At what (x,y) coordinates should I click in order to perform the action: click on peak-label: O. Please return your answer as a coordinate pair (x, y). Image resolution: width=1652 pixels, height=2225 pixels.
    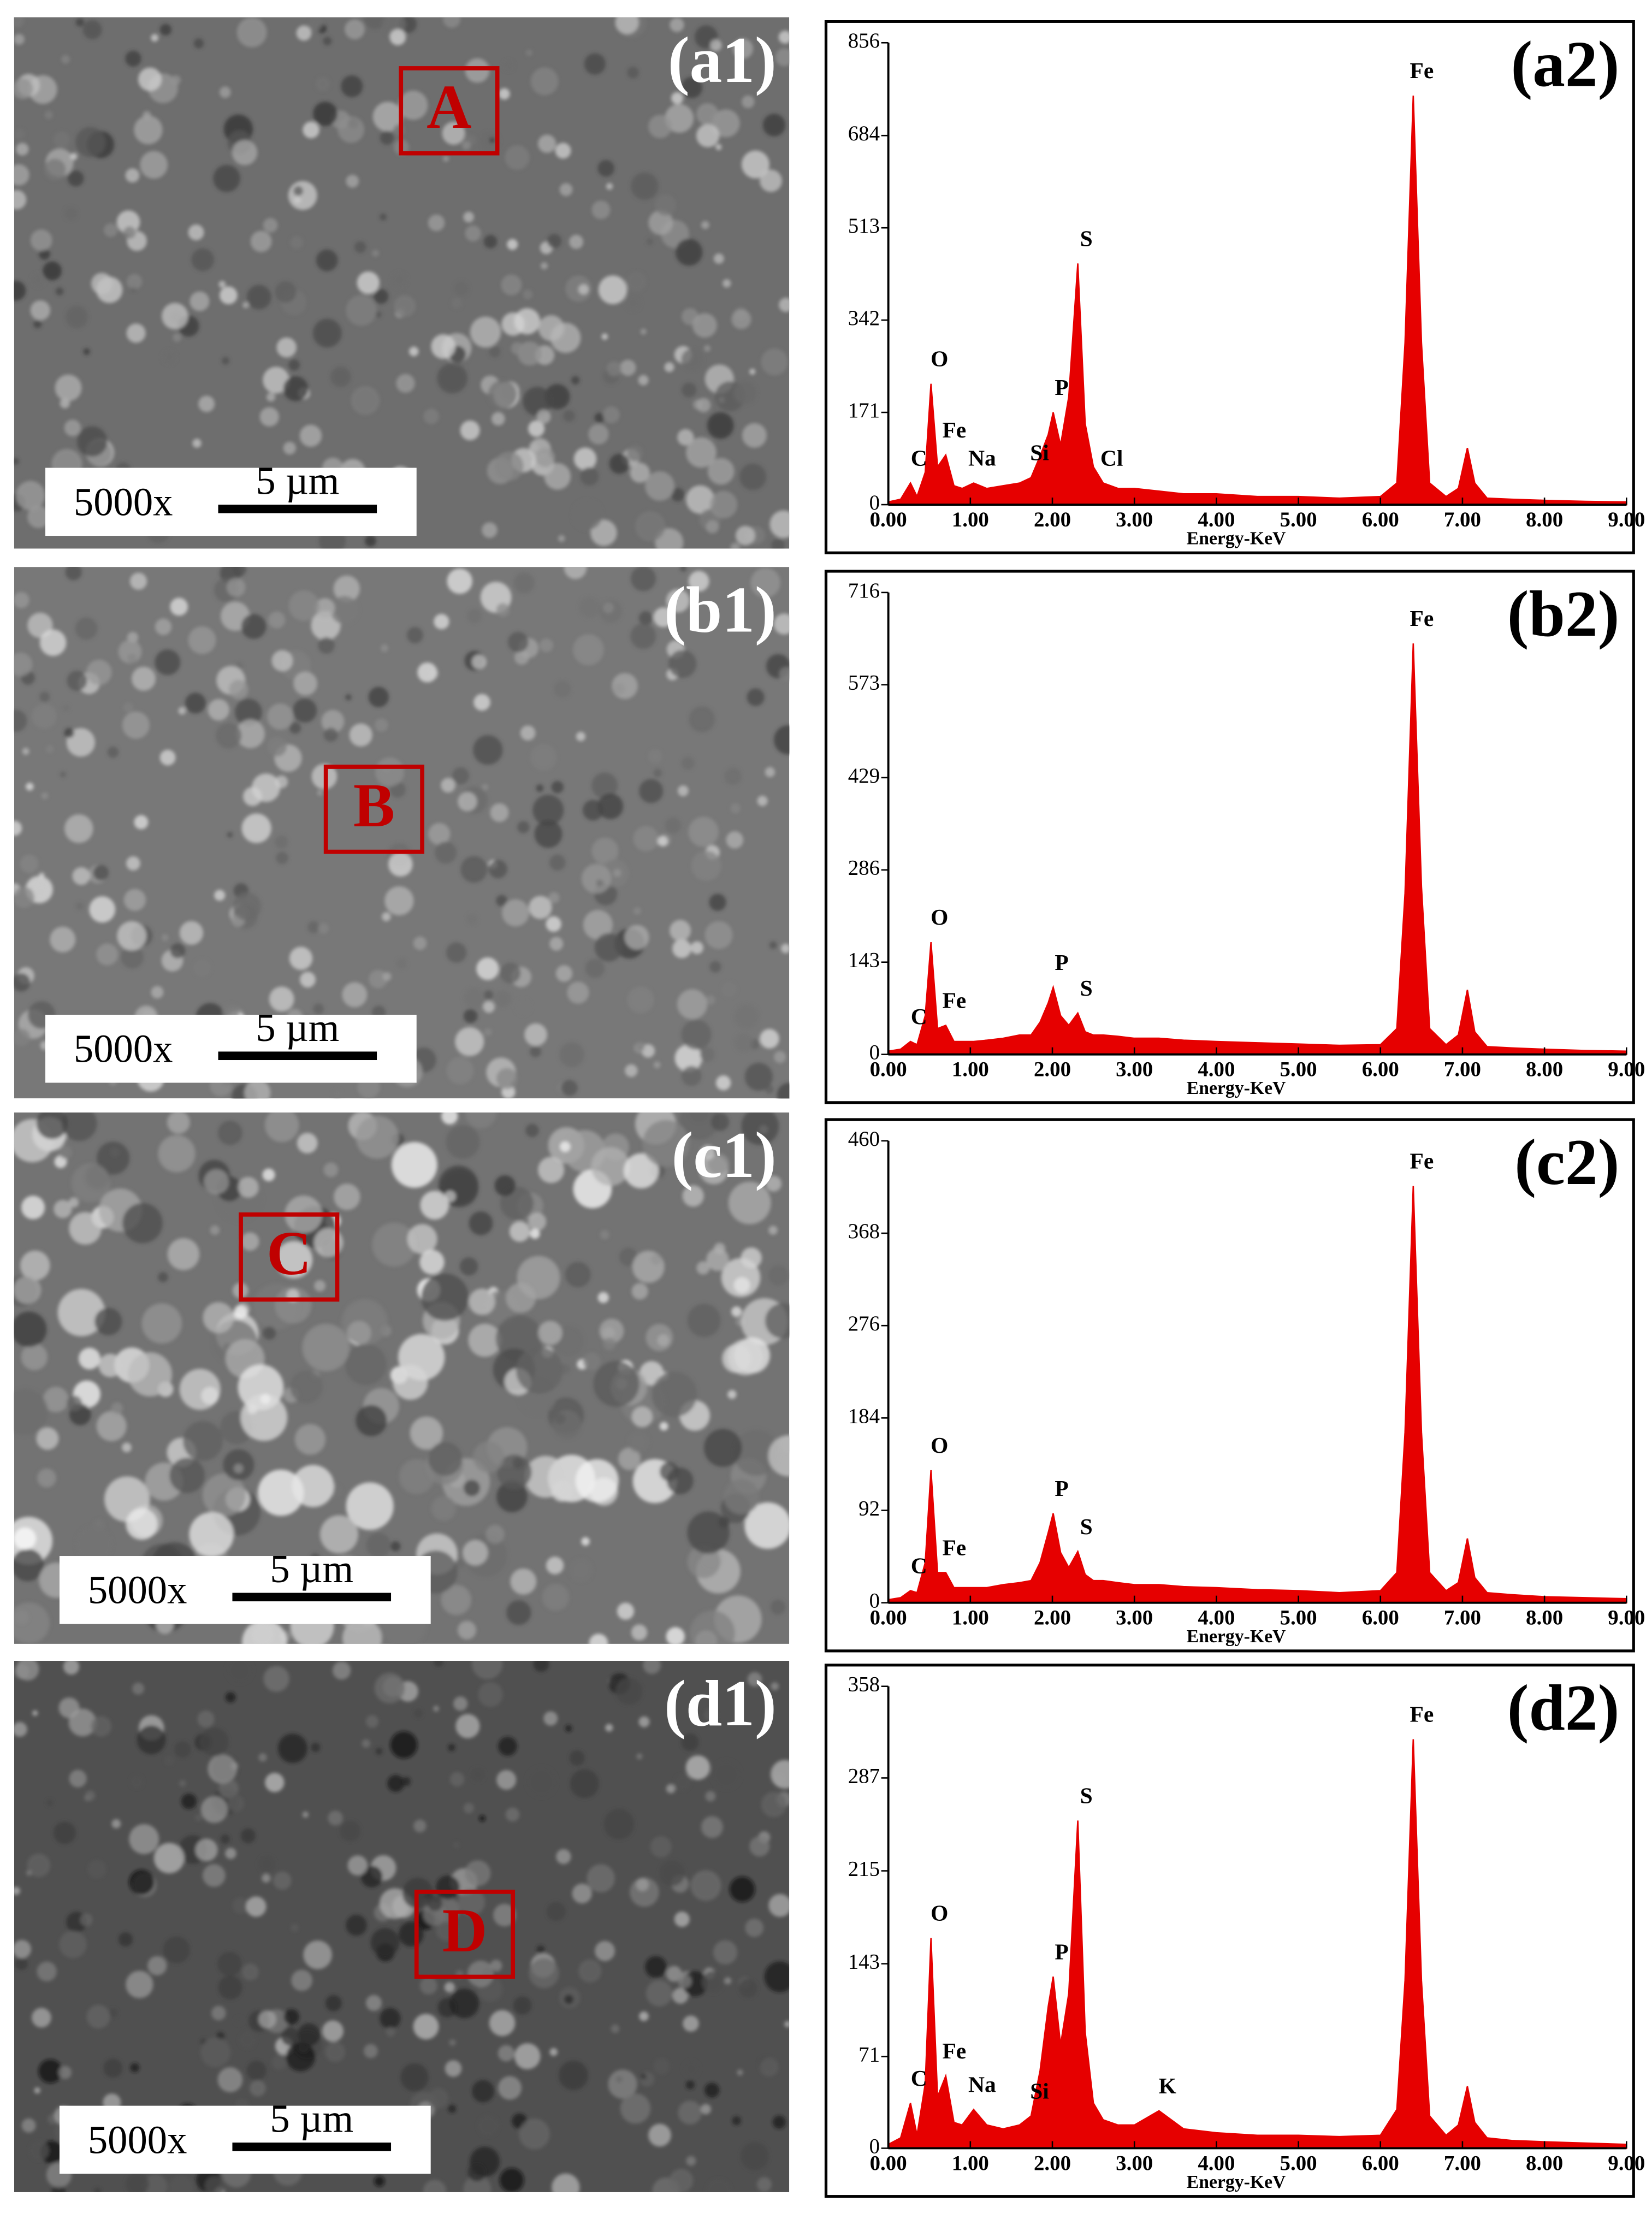
    Looking at the image, I should click on (939, 358).